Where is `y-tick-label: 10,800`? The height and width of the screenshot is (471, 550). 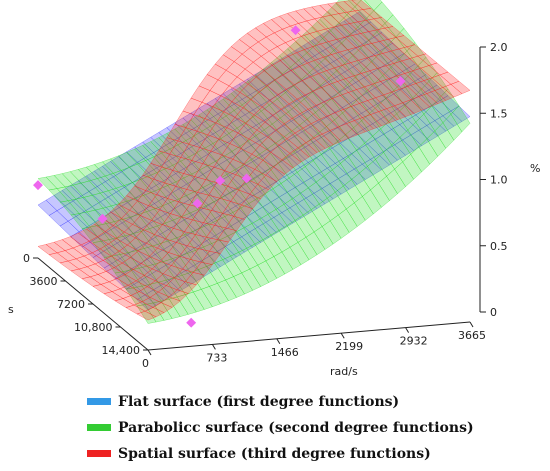 y-tick-label: 10,800 is located at coordinates (93, 327).